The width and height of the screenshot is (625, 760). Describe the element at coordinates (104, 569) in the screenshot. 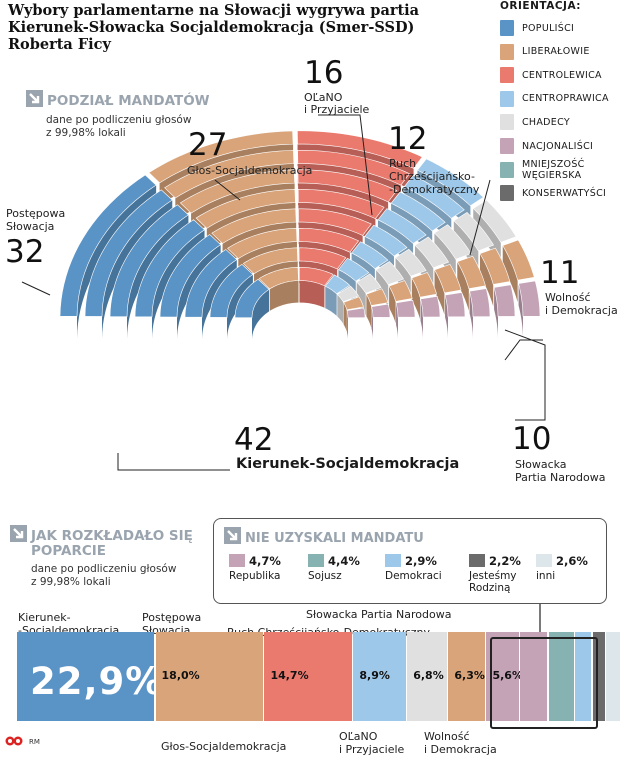

I see `support-sub1: dane po podliczeniu głosów` at that location.